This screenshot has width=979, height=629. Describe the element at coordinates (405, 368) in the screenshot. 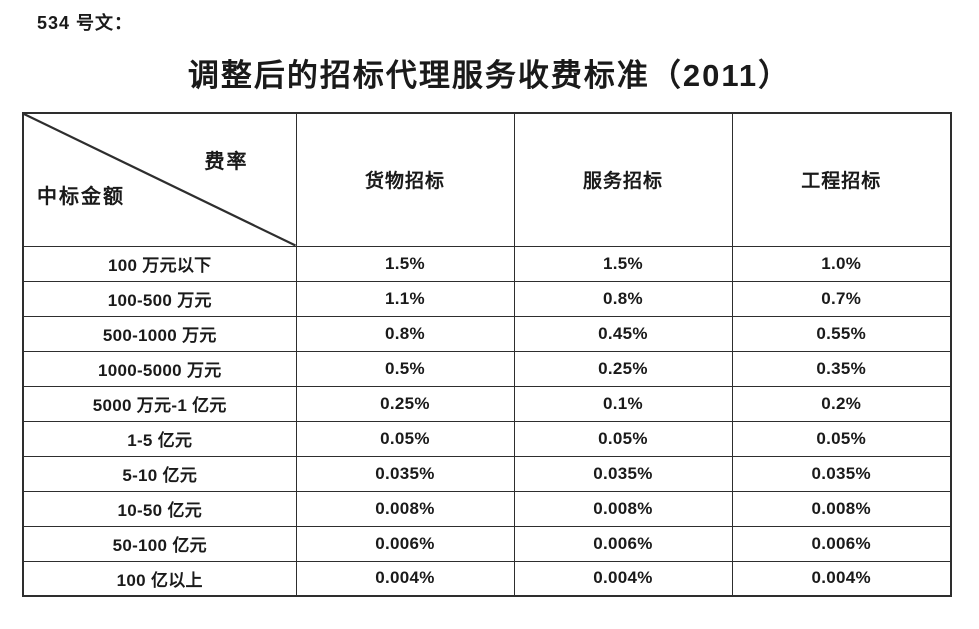

I see `goods-rate-cell: 0.5%` at that location.